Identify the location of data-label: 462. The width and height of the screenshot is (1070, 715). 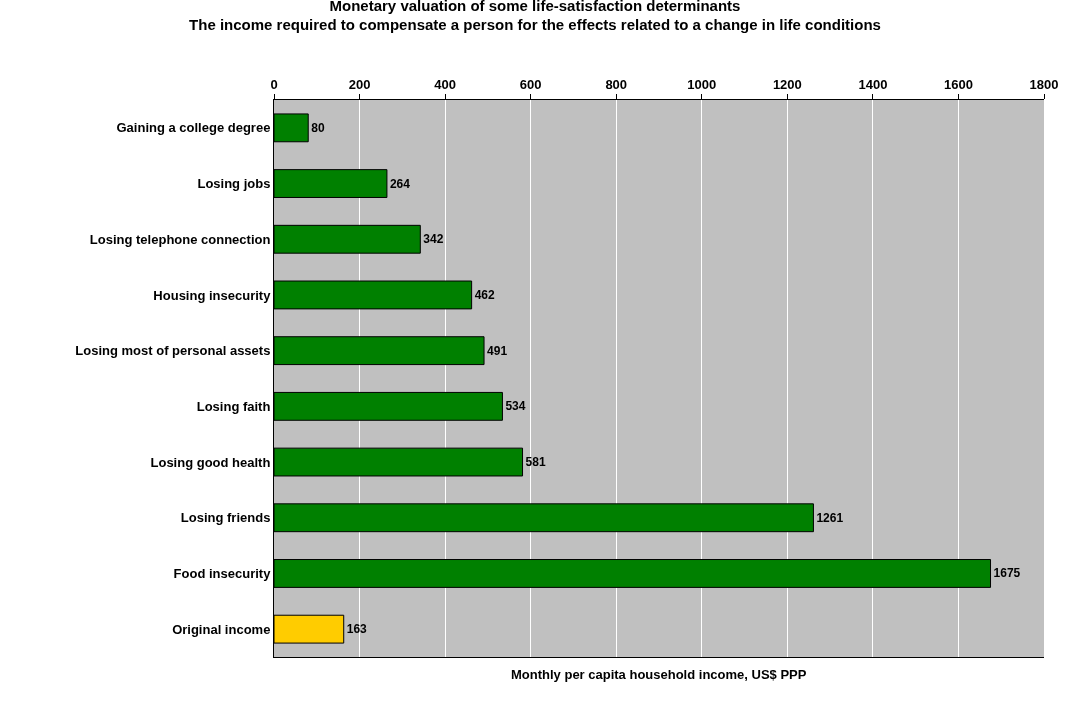
(484, 294).